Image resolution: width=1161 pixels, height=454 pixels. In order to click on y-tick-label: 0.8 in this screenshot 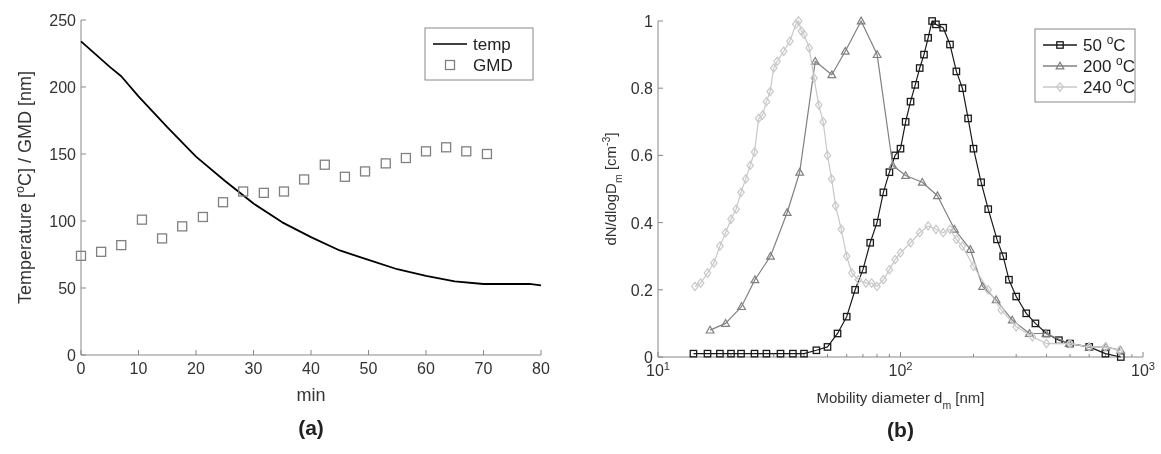, I will do `click(642, 89)`.